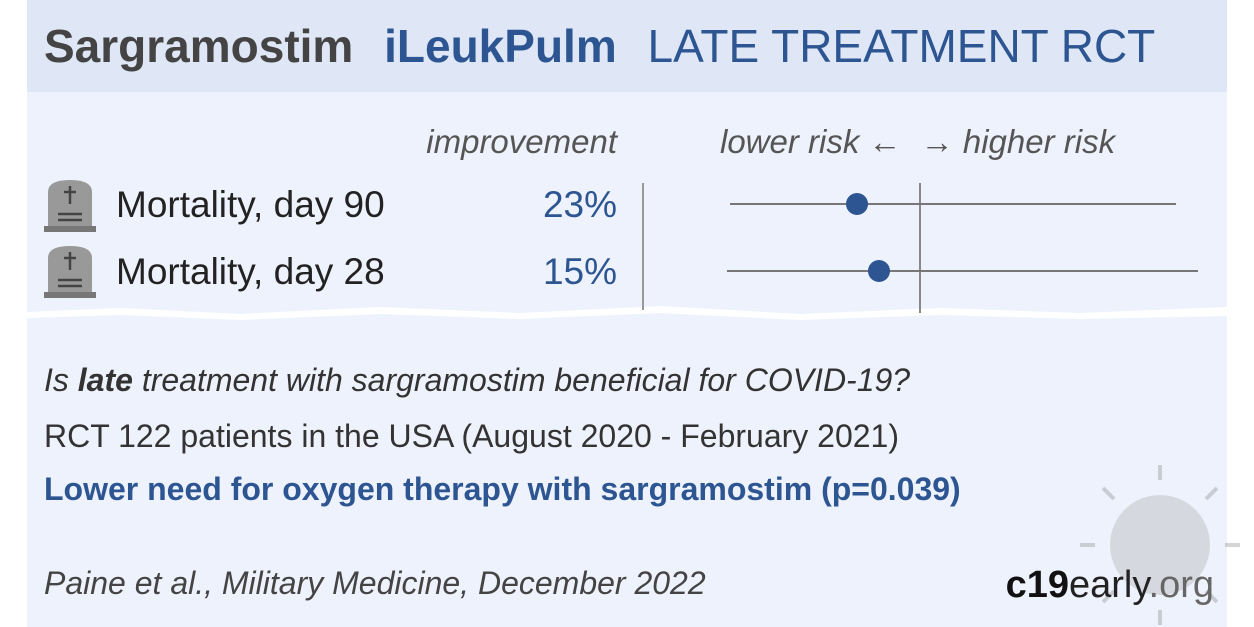 The height and width of the screenshot is (627, 1254). Describe the element at coordinates (580, 204) in the screenshot. I see `improvement: 23%` at that location.